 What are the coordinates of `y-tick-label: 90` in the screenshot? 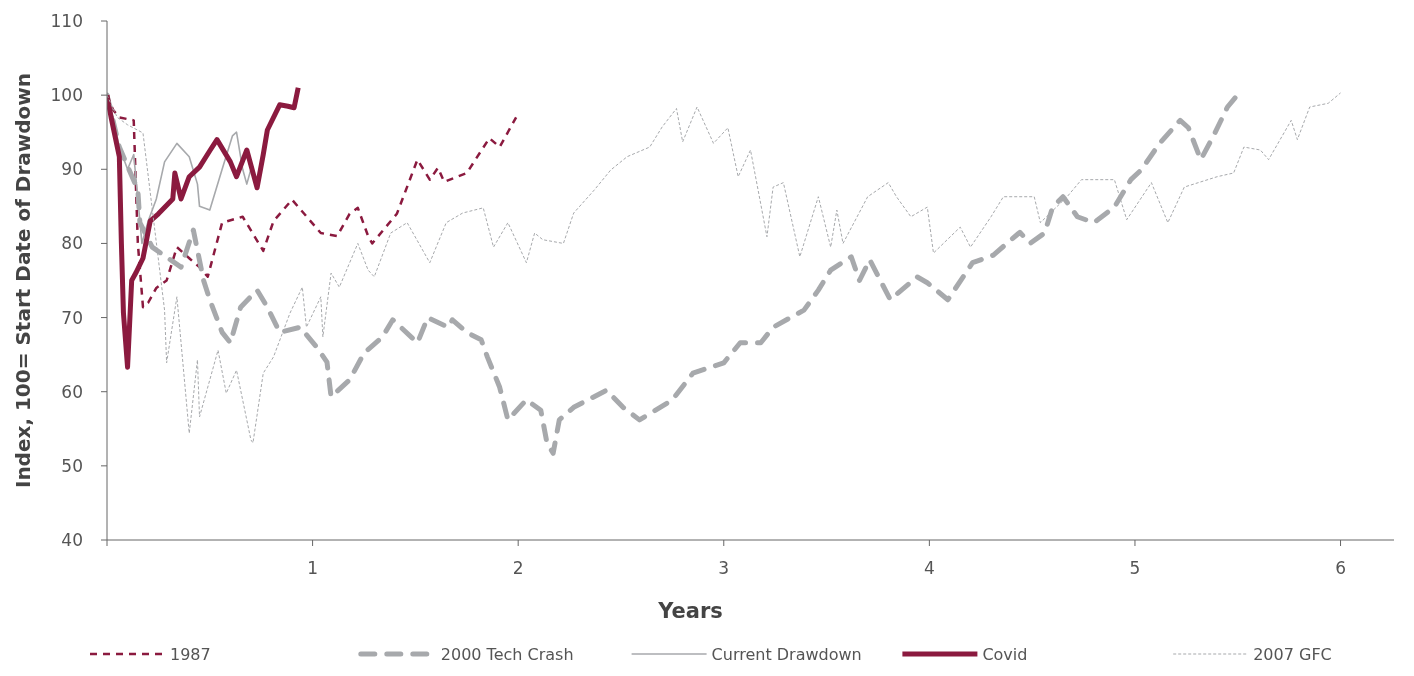 It's located at (72, 169).